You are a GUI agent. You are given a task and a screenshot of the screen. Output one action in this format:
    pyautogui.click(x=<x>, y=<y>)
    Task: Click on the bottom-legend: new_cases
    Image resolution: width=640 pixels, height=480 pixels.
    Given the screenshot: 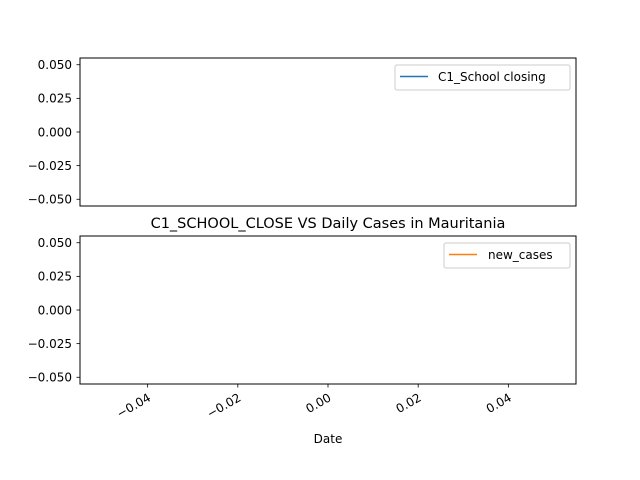 What is the action you would take?
    pyautogui.click(x=507, y=255)
    